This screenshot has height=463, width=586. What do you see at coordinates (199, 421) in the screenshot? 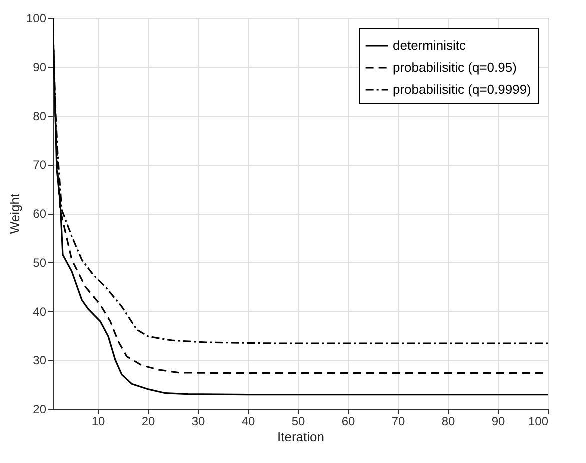
I see `x-tick-label: 30` at bounding box center [199, 421].